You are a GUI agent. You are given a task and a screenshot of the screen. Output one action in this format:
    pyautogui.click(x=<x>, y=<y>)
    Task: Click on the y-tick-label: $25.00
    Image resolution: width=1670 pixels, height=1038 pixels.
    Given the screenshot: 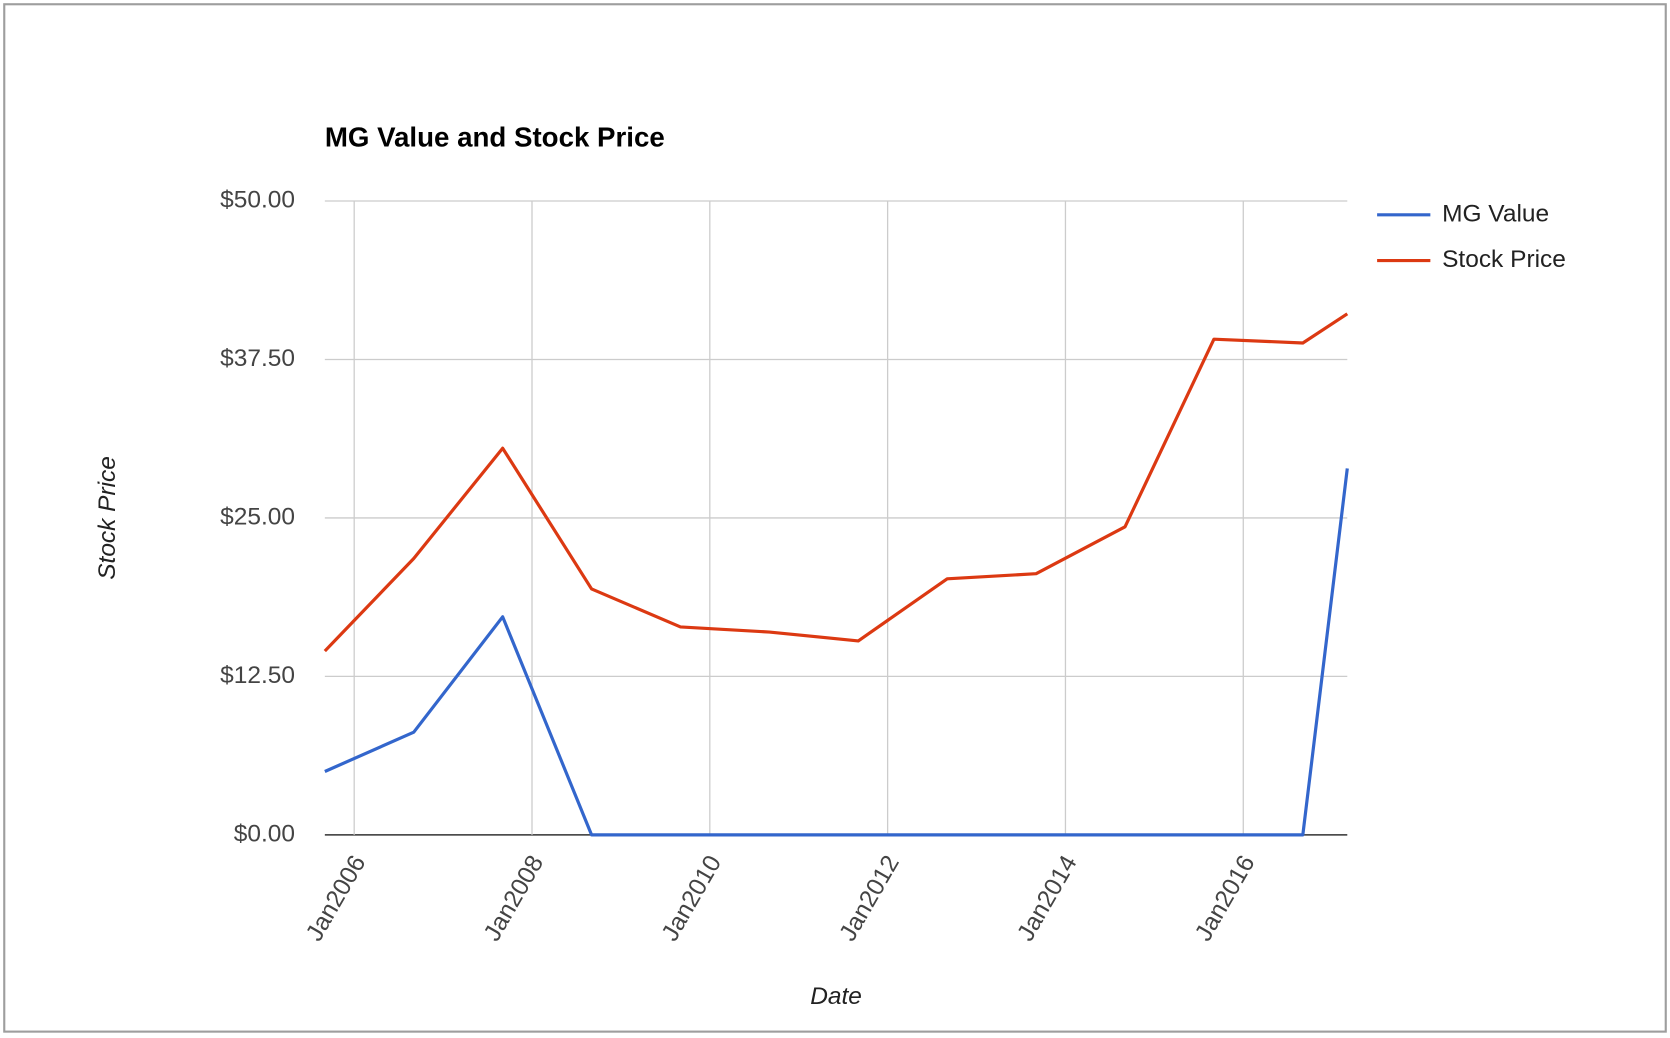 What is the action you would take?
    pyautogui.click(x=257, y=516)
    